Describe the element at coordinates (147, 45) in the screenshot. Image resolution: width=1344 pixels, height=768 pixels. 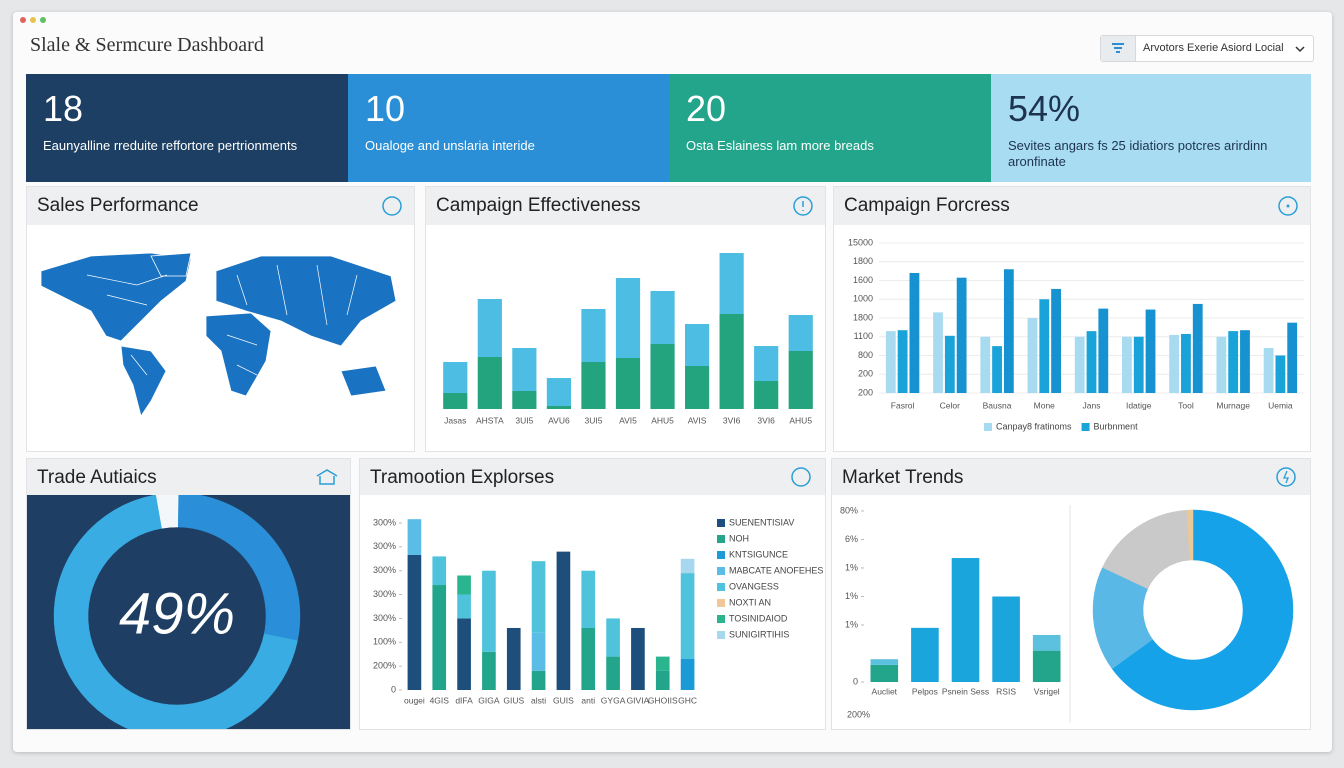
I see `dashboard-title: Slale & Sermcure Dashboard` at that location.